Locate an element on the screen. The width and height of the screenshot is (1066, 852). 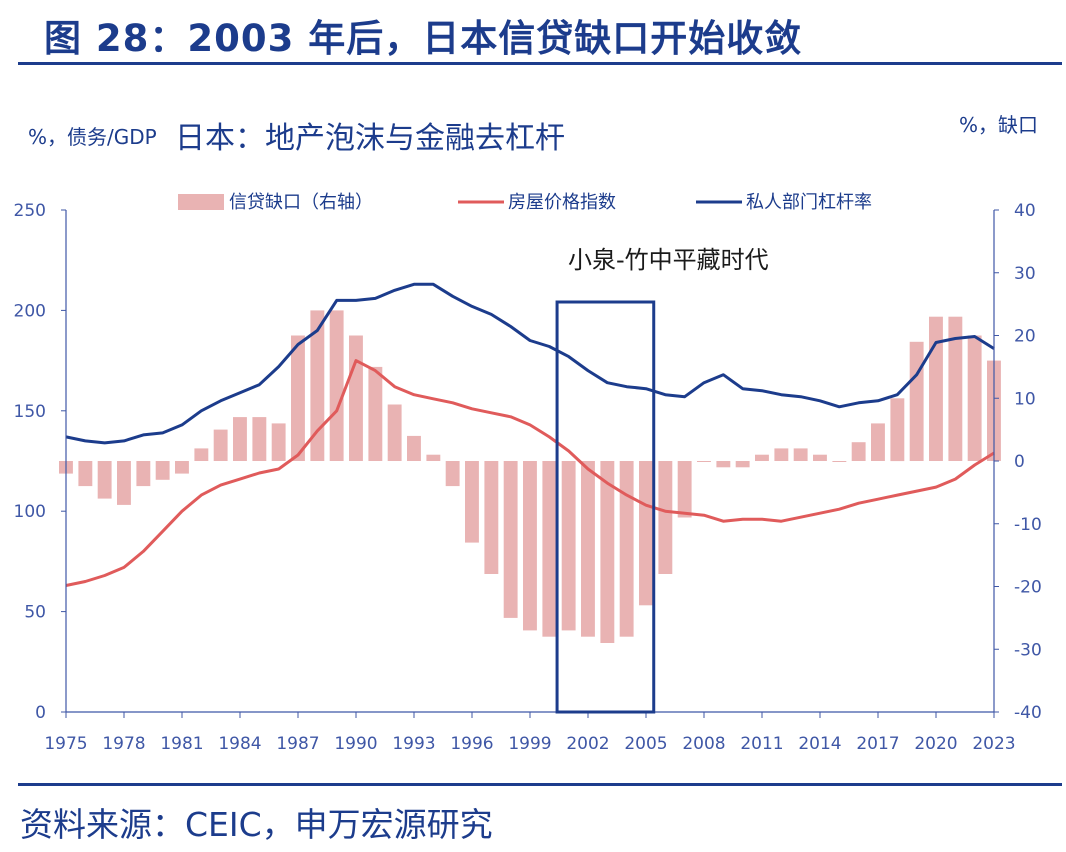
credit-gap-bar-2000 is located at coordinates (549, 549).